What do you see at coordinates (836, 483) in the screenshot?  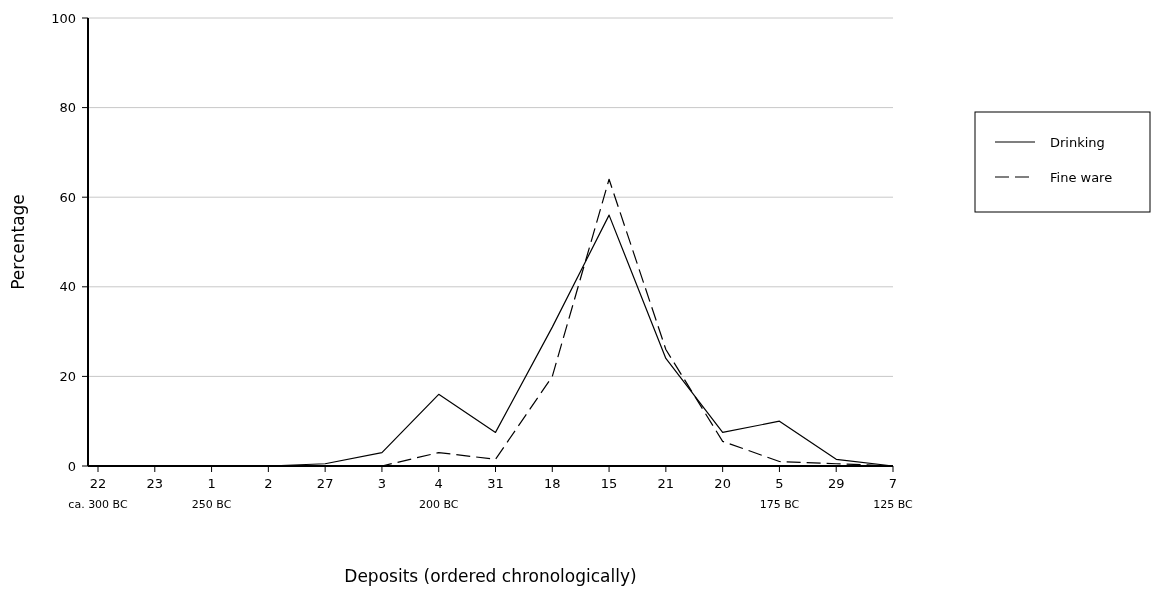 I see `x-tick-label: 29` at bounding box center [836, 483].